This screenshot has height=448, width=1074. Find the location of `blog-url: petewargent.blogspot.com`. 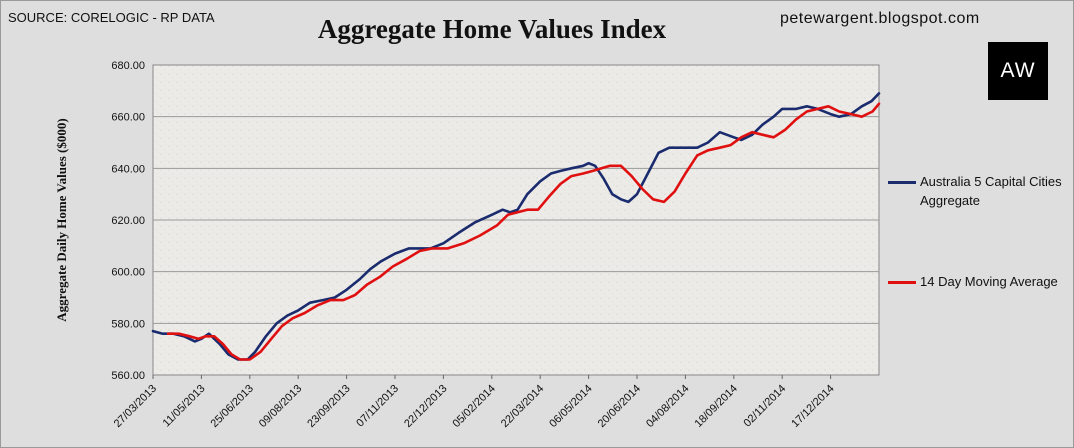

blog-url: petewargent.blogspot.com is located at coordinates (880, 18).